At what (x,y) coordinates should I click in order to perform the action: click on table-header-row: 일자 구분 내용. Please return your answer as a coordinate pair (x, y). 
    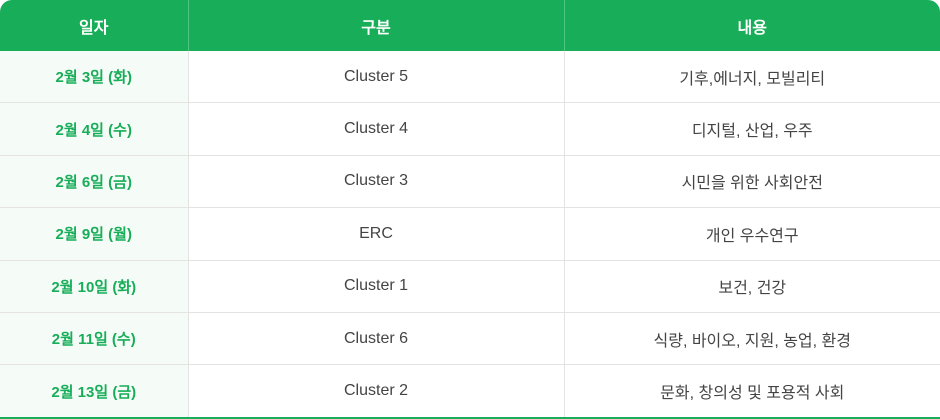
    Looking at the image, I should click on (470, 25).